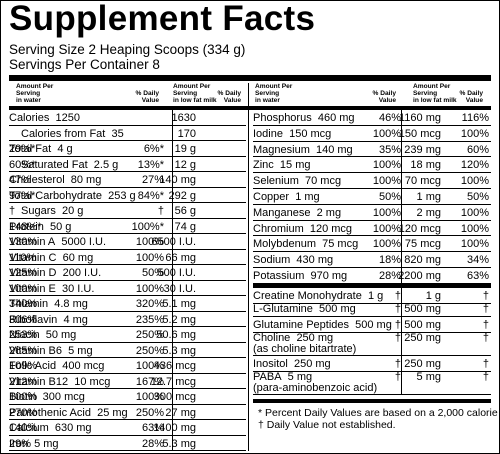  I want to click on daily-value: 18%, so click(389, 260).